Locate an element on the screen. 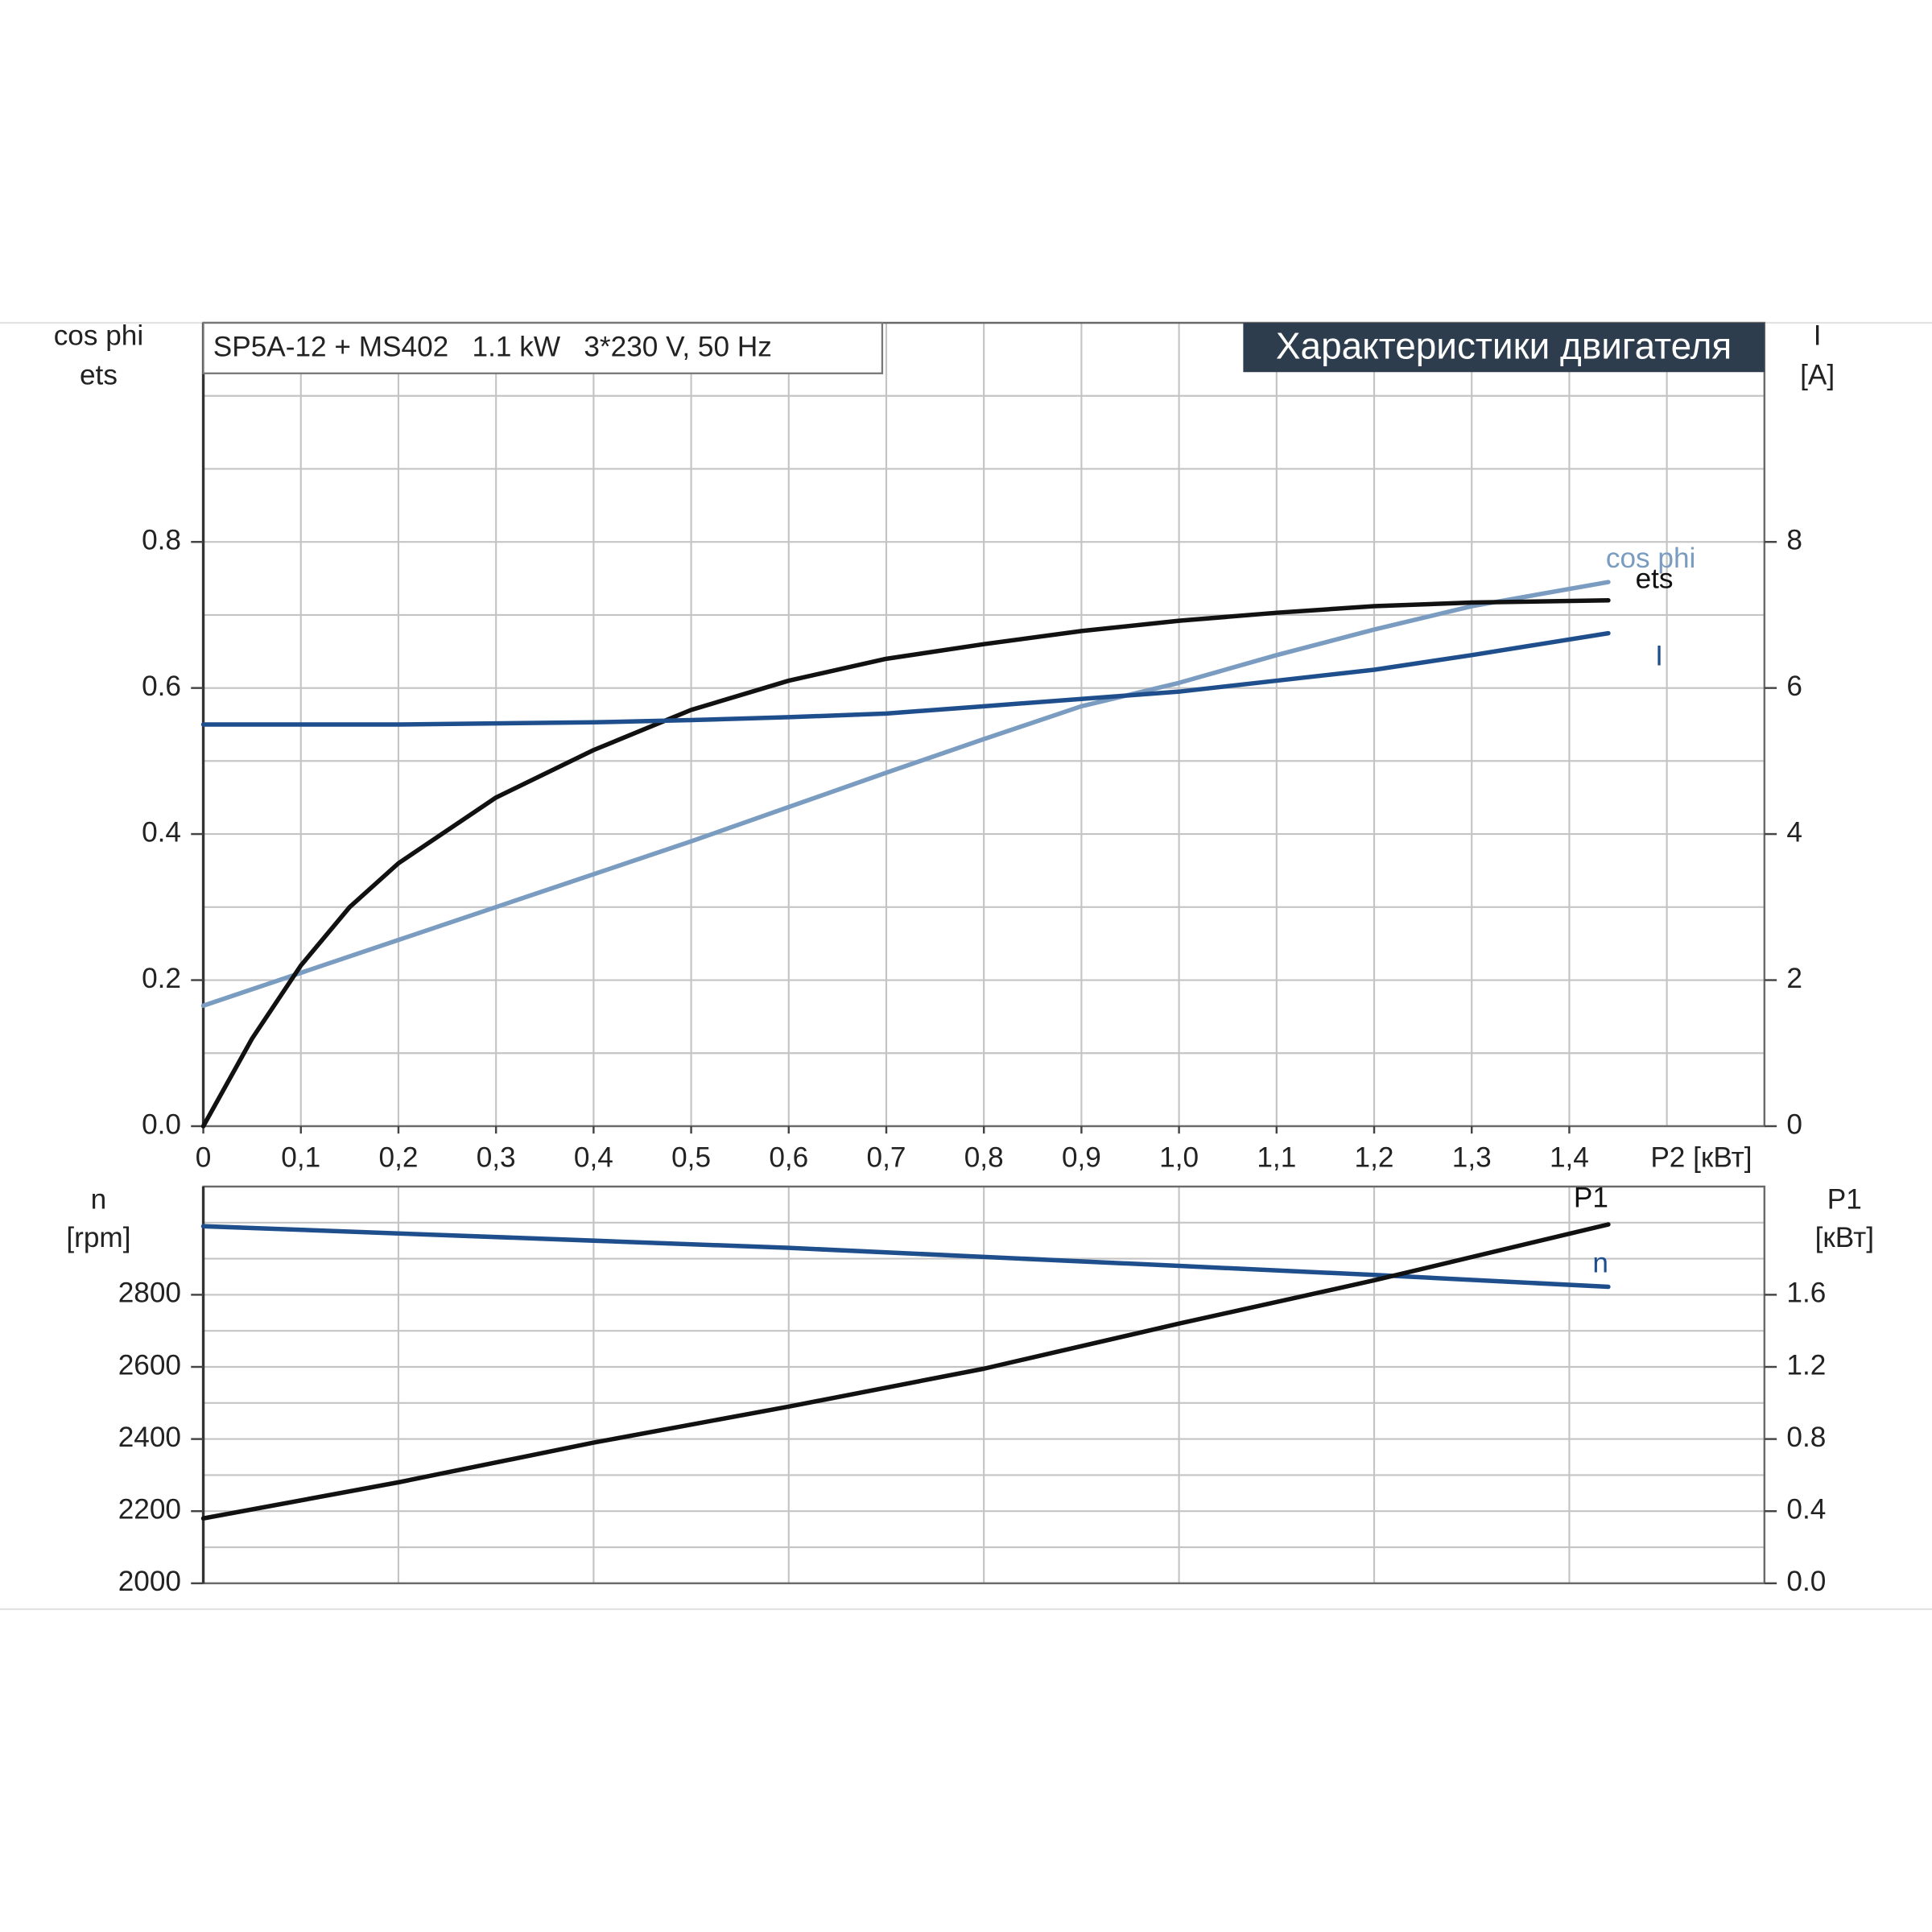  series-label: n is located at coordinates (1600, 1262).